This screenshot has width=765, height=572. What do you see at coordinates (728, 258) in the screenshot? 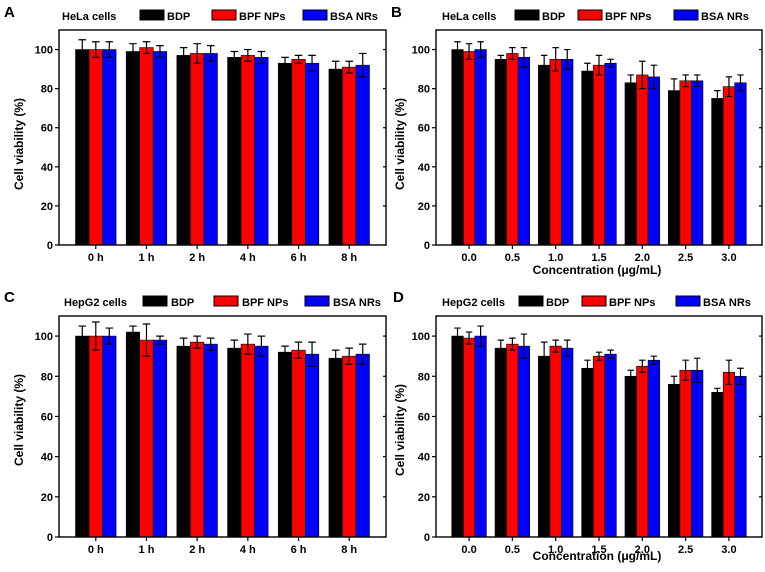
I see `panel-b-x-tick-label-6: 3.0` at bounding box center [728, 258].